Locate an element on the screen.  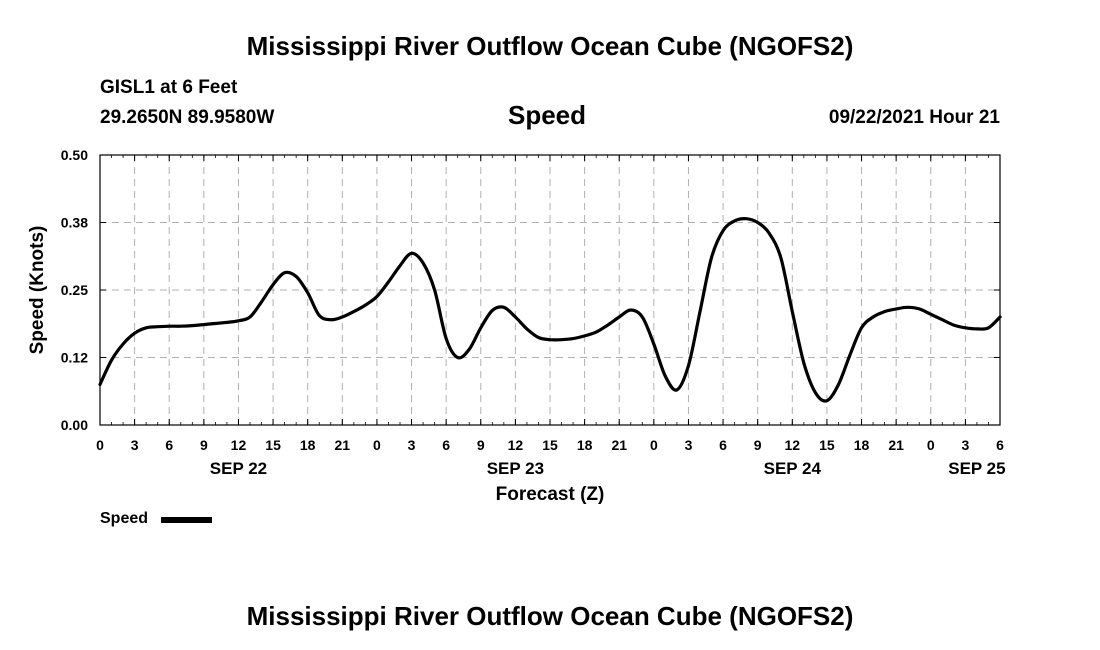
y-tick-label: 0.38 is located at coordinates (74, 223).